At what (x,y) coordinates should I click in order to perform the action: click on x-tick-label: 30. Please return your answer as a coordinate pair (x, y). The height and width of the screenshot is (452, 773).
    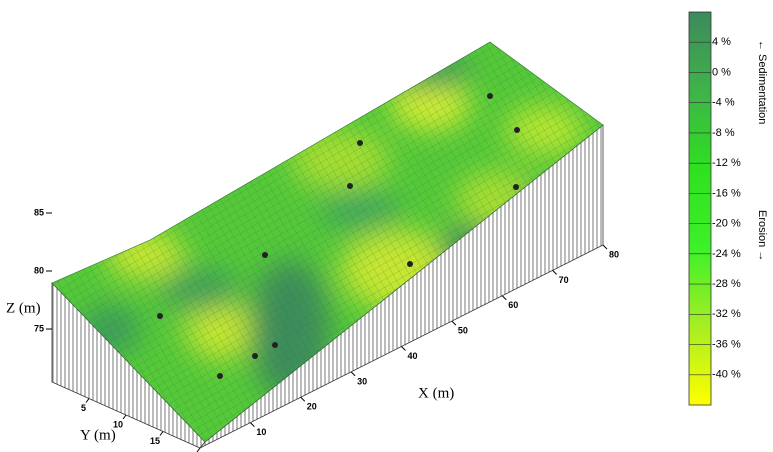
    Looking at the image, I should click on (362, 381).